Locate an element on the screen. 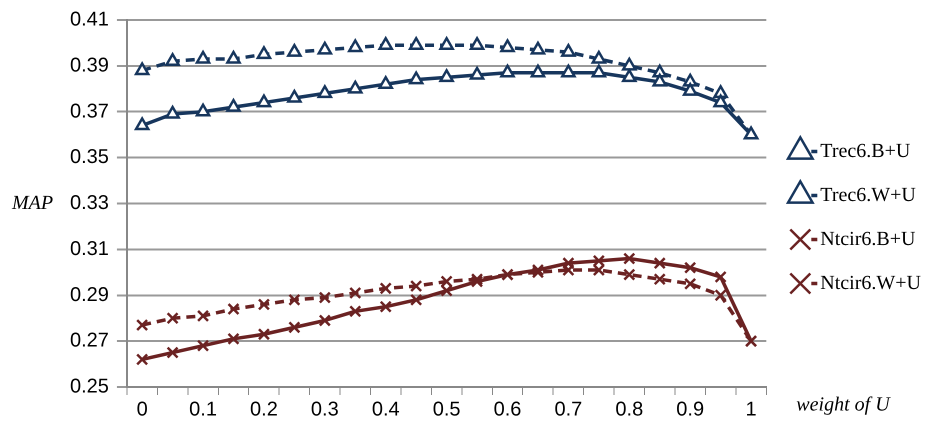 The height and width of the screenshot is (429, 941). x-tick-label: 0.7 is located at coordinates (568, 409).